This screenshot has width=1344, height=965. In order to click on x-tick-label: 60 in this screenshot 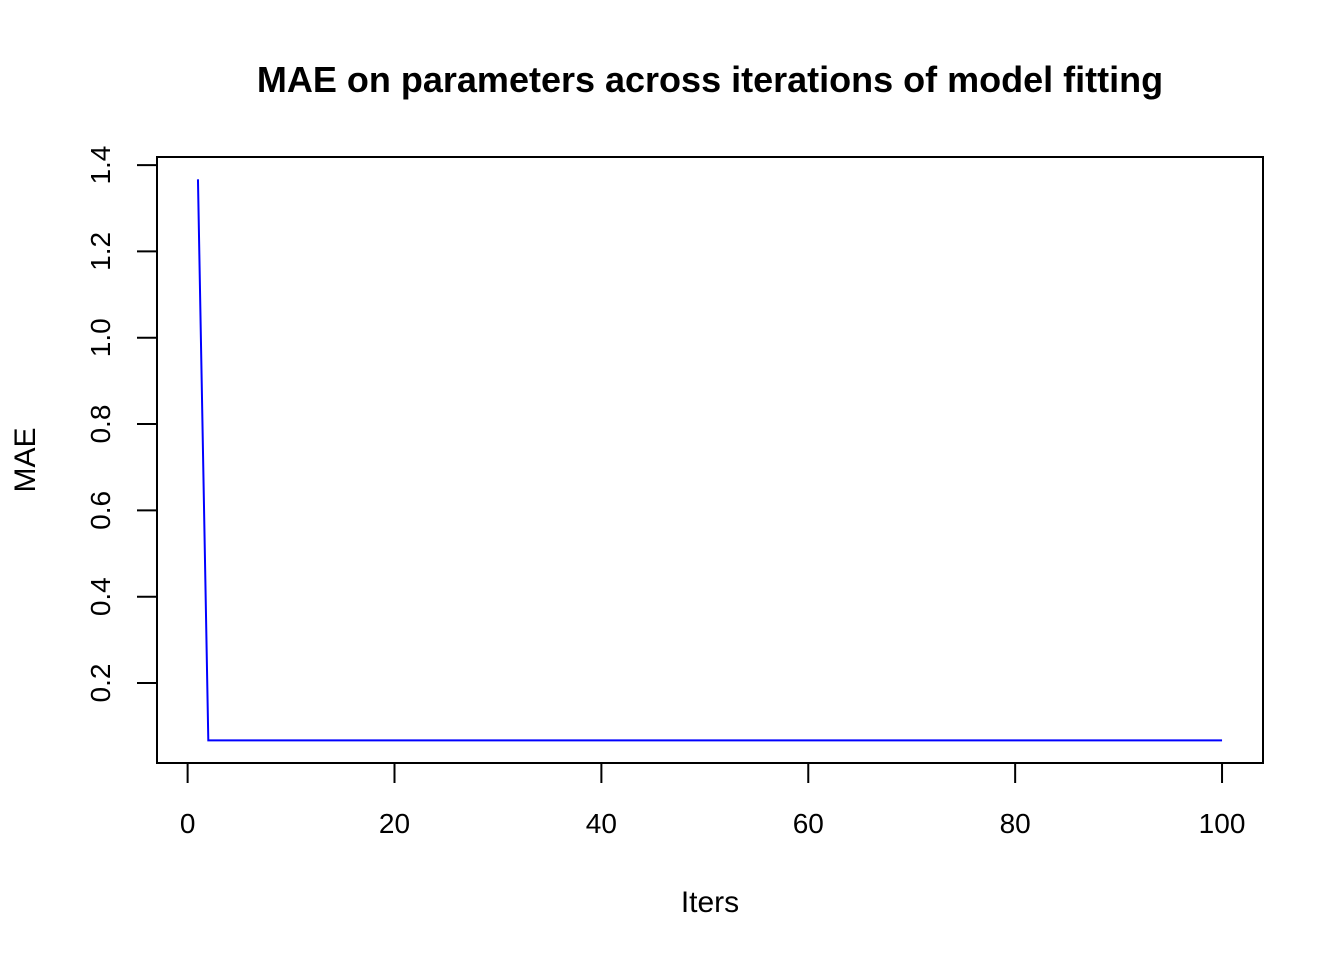, I will do `click(808, 823)`.